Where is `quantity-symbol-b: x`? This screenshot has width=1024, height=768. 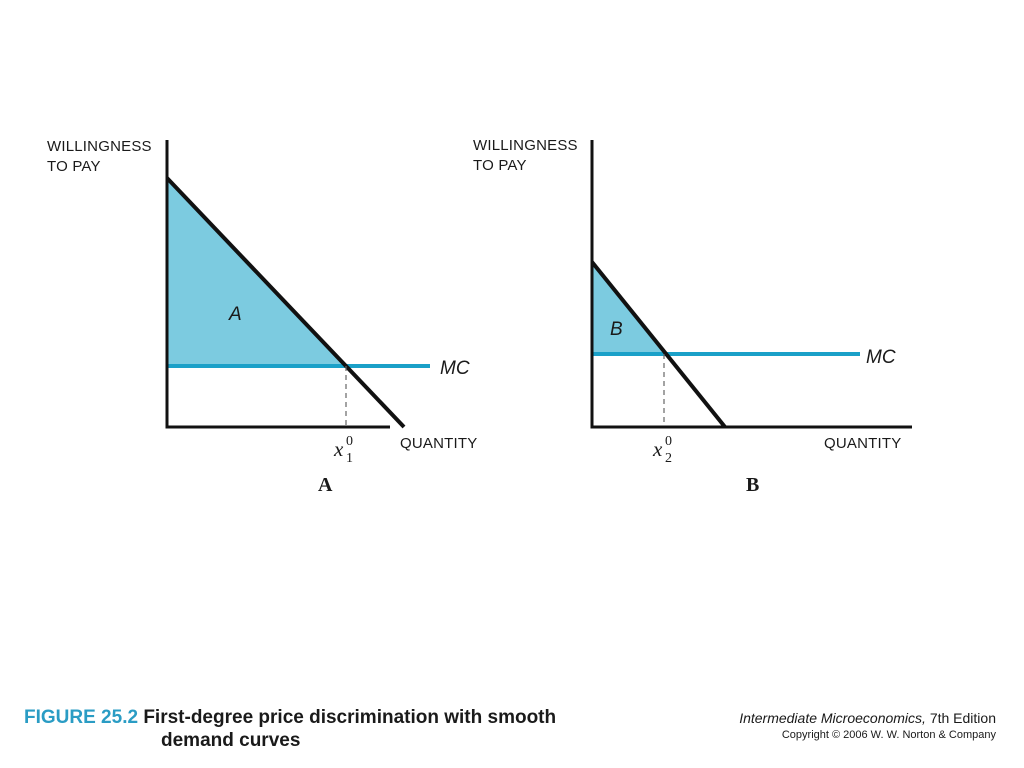 quantity-symbol-b: x is located at coordinates (657, 449).